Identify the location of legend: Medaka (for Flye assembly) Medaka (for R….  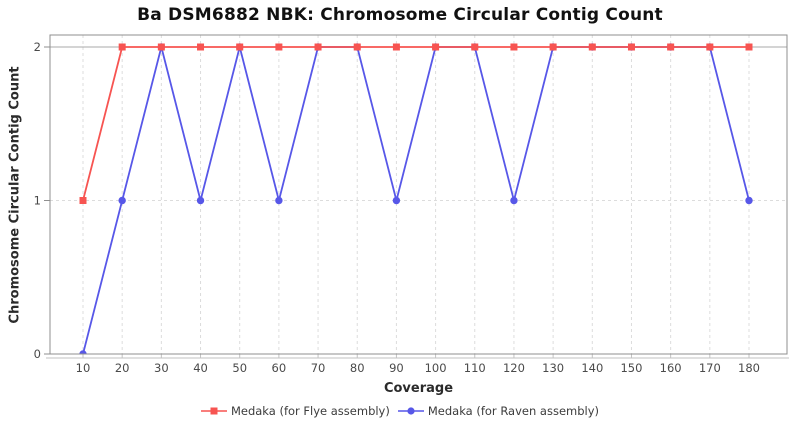
(400, 411).